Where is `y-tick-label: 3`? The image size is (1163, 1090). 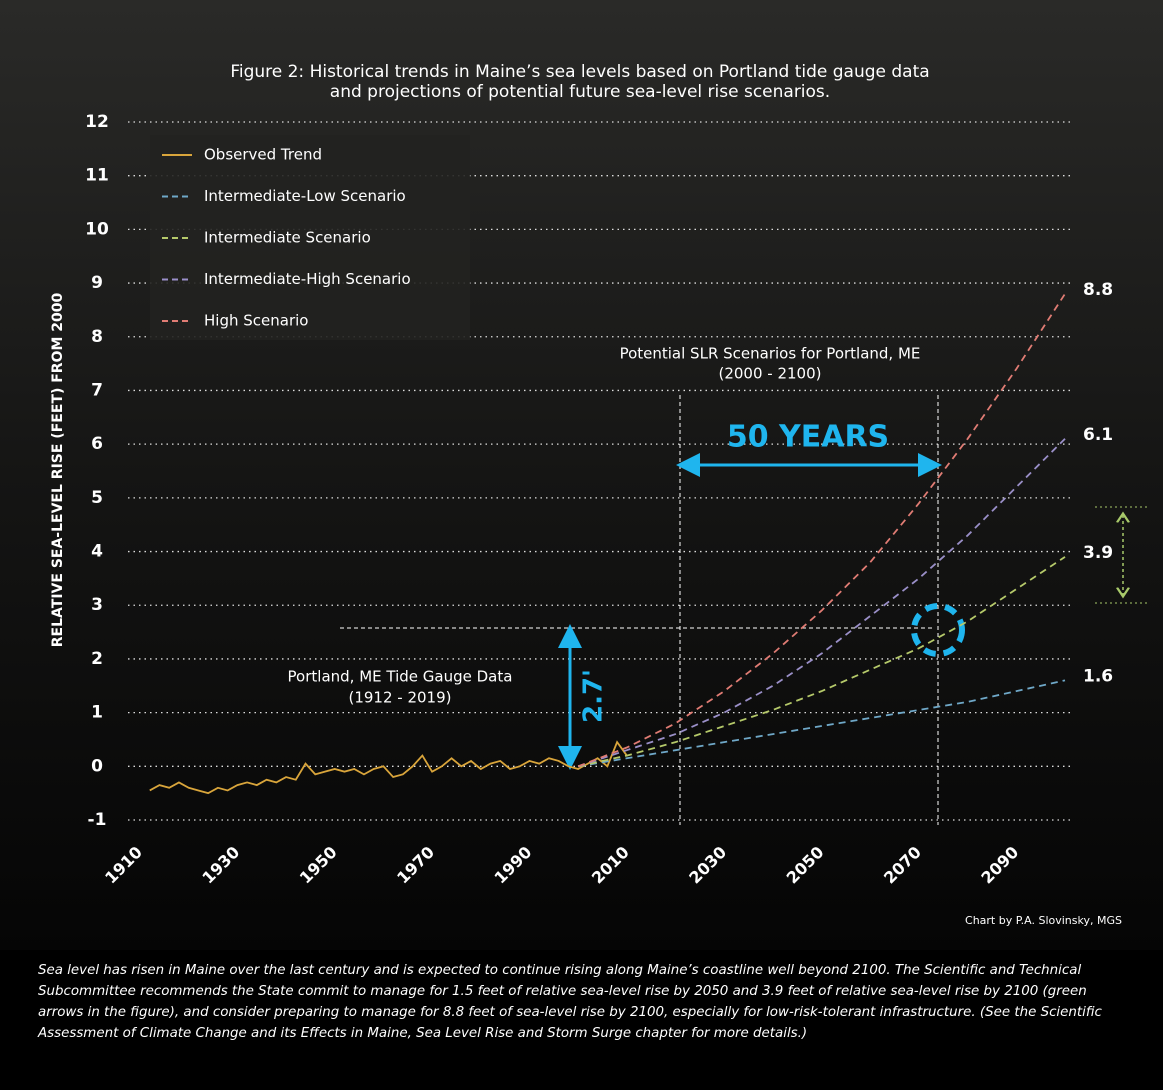 y-tick-label: 3 is located at coordinates (97, 605).